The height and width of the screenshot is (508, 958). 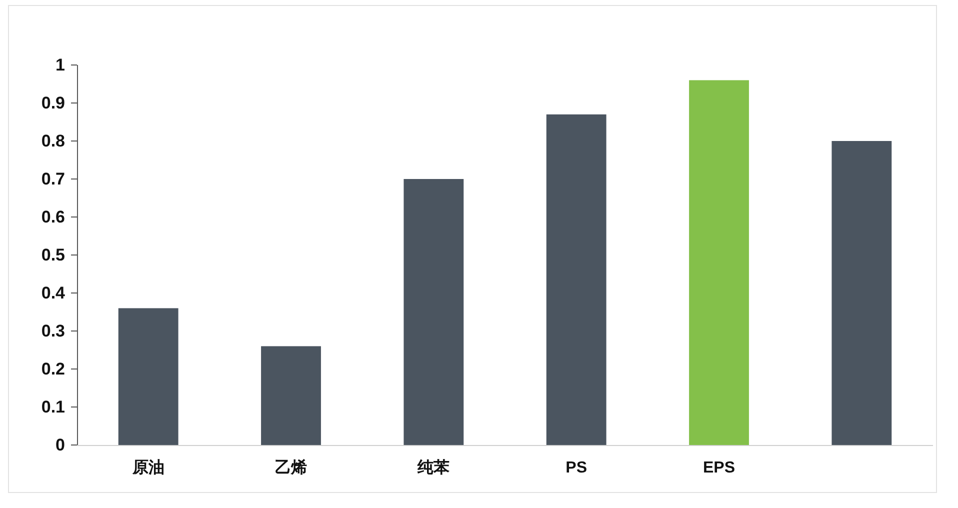 What do you see at coordinates (60, 65) in the screenshot?
I see `y-tick-label: 1` at bounding box center [60, 65].